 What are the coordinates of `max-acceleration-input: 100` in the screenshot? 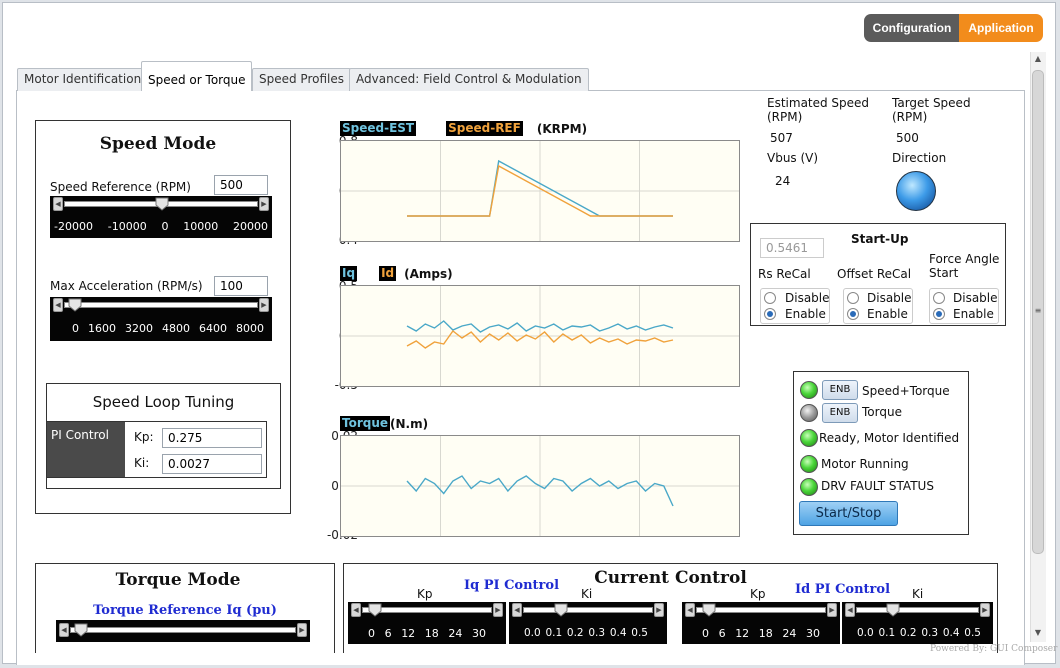 It's located at (241, 286).